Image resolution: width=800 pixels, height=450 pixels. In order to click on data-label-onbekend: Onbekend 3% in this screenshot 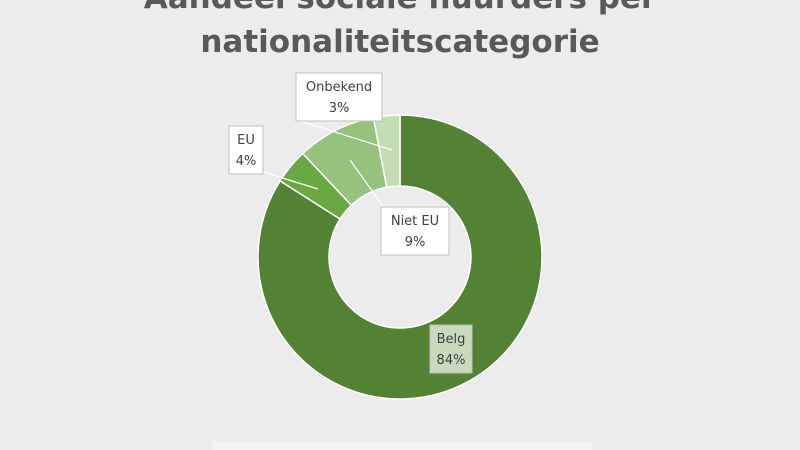, I will do `click(339, 97)`.